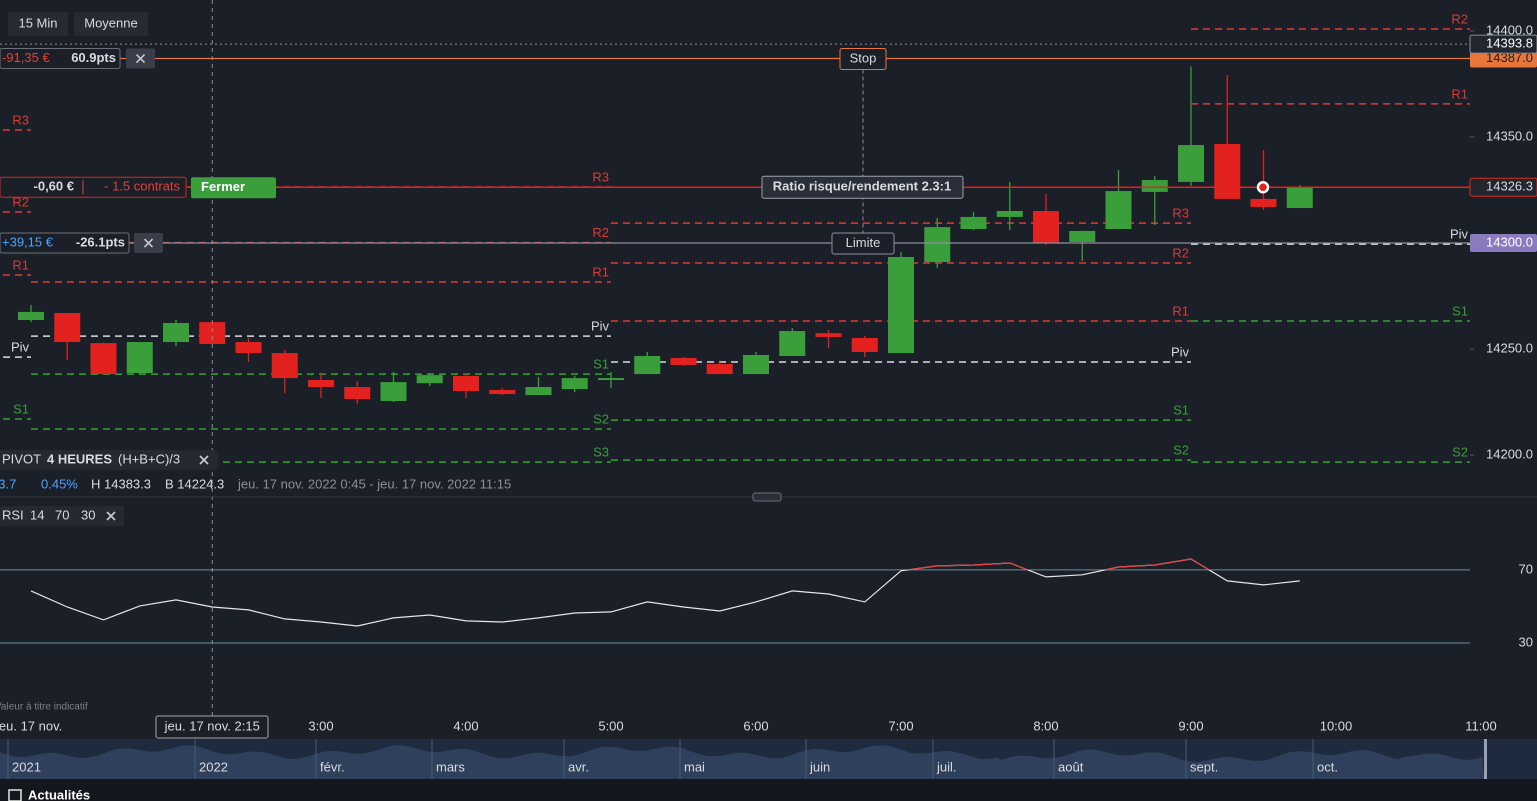 The height and width of the screenshot is (801, 1537). I want to click on rsi-legend, so click(62, 516).